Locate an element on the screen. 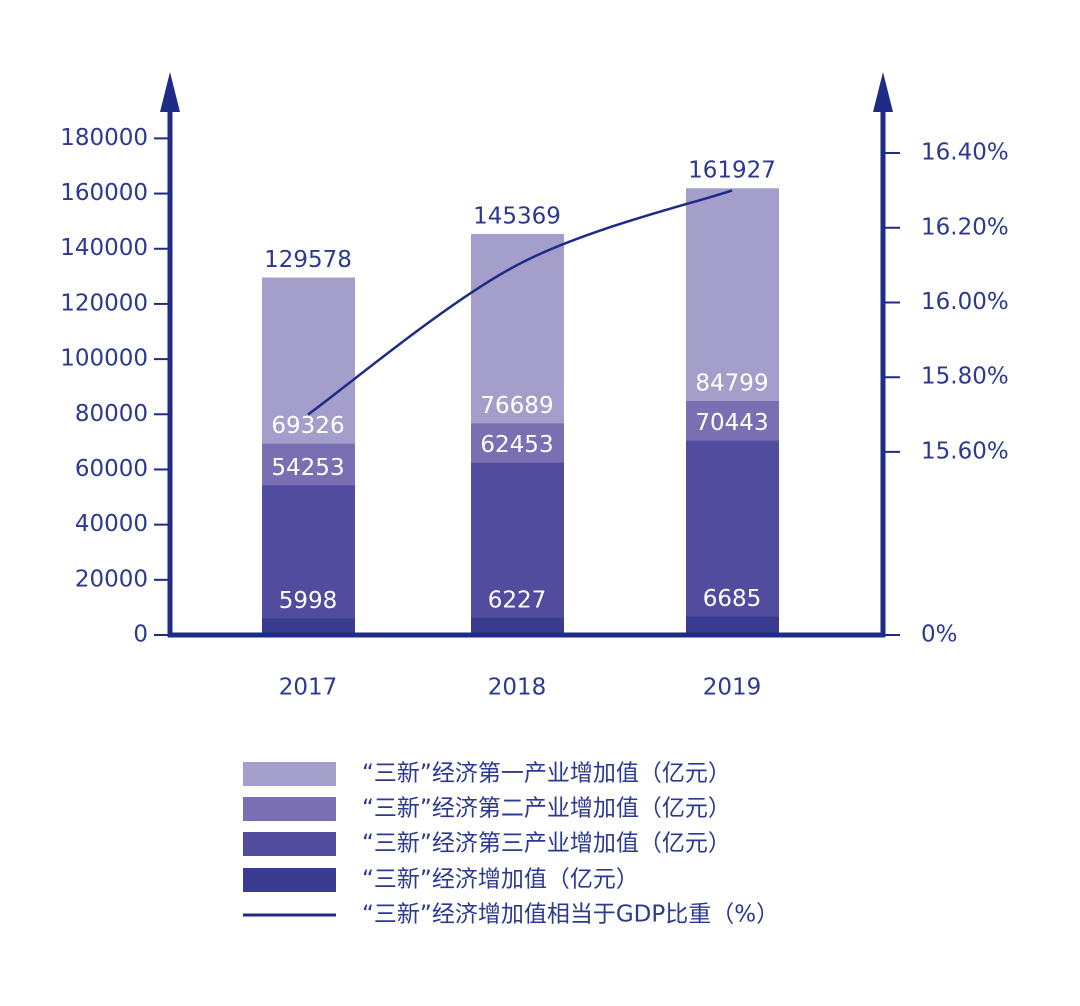  y2-tick-label: 16.20% is located at coordinates (965, 227).